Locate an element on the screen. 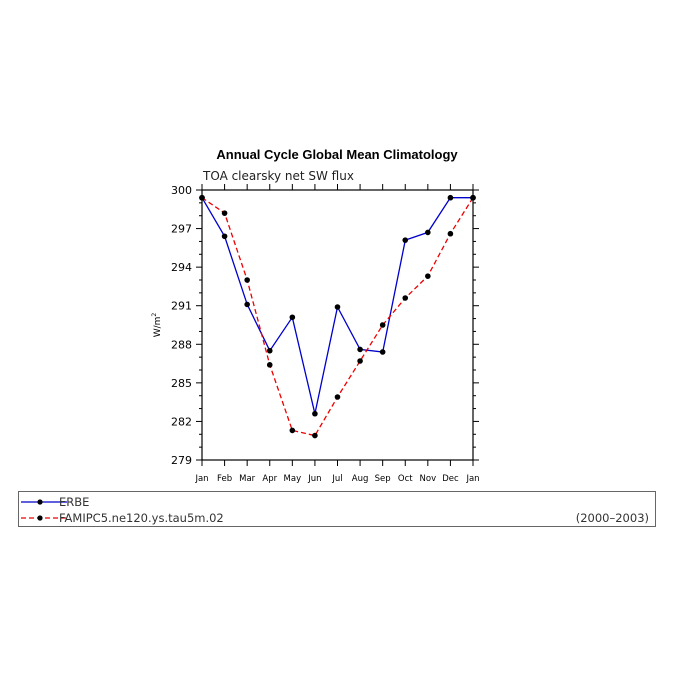  x-tick-label: Feb is located at coordinates (224, 479).